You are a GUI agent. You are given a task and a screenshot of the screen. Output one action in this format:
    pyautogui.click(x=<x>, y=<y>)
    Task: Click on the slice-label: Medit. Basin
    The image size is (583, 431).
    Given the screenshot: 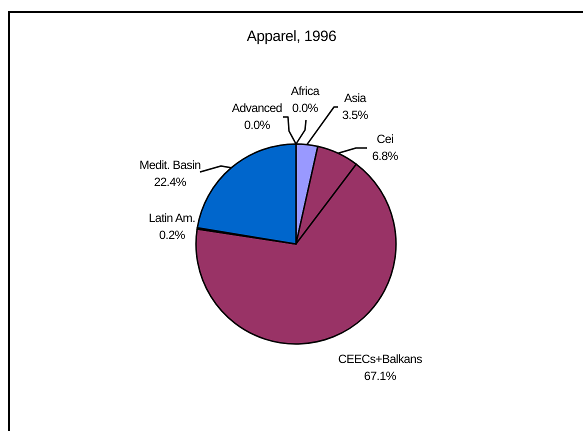 What is the action you would take?
    pyautogui.click(x=170, y=165)
    